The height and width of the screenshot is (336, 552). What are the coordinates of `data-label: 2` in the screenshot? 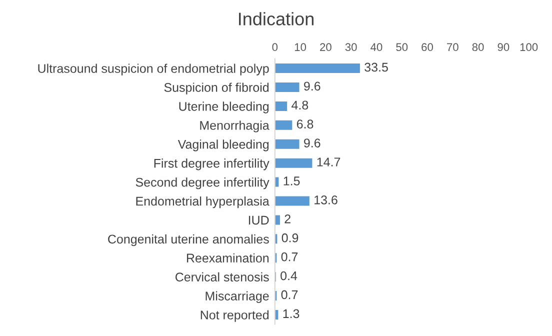 It's located at (287, 219).